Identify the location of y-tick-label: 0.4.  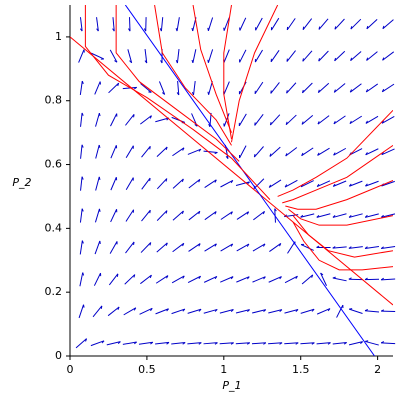
(54, 227).